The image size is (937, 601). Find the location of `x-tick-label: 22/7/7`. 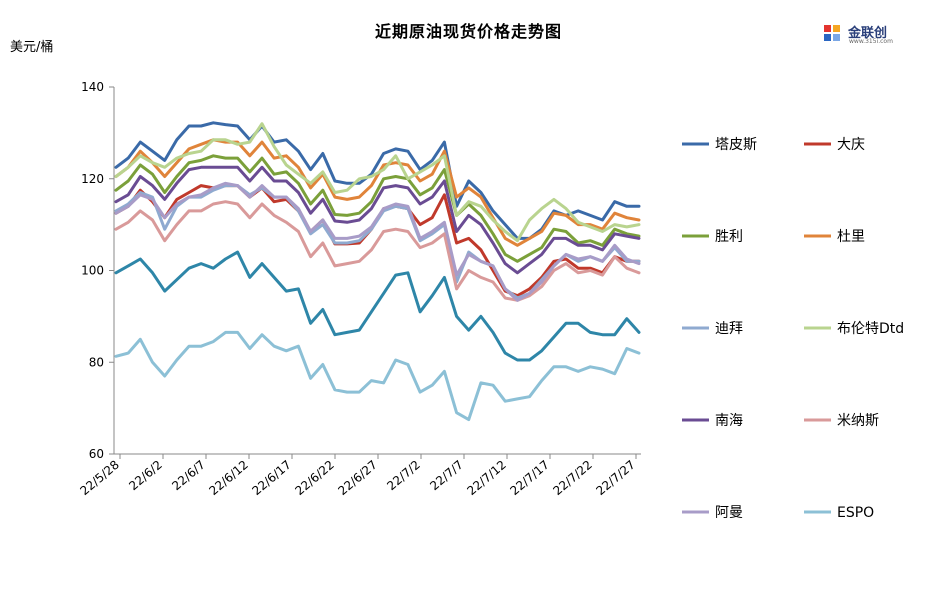

x-tick-label: 22/7/7 is located at coordinates (446, 476).